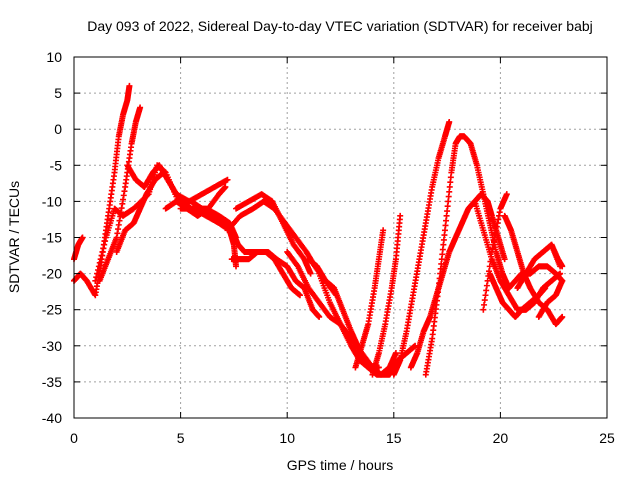  Describe the element at coordinates (287, 438) in the screenshot. I see `x-tick-label: 10` at that location.